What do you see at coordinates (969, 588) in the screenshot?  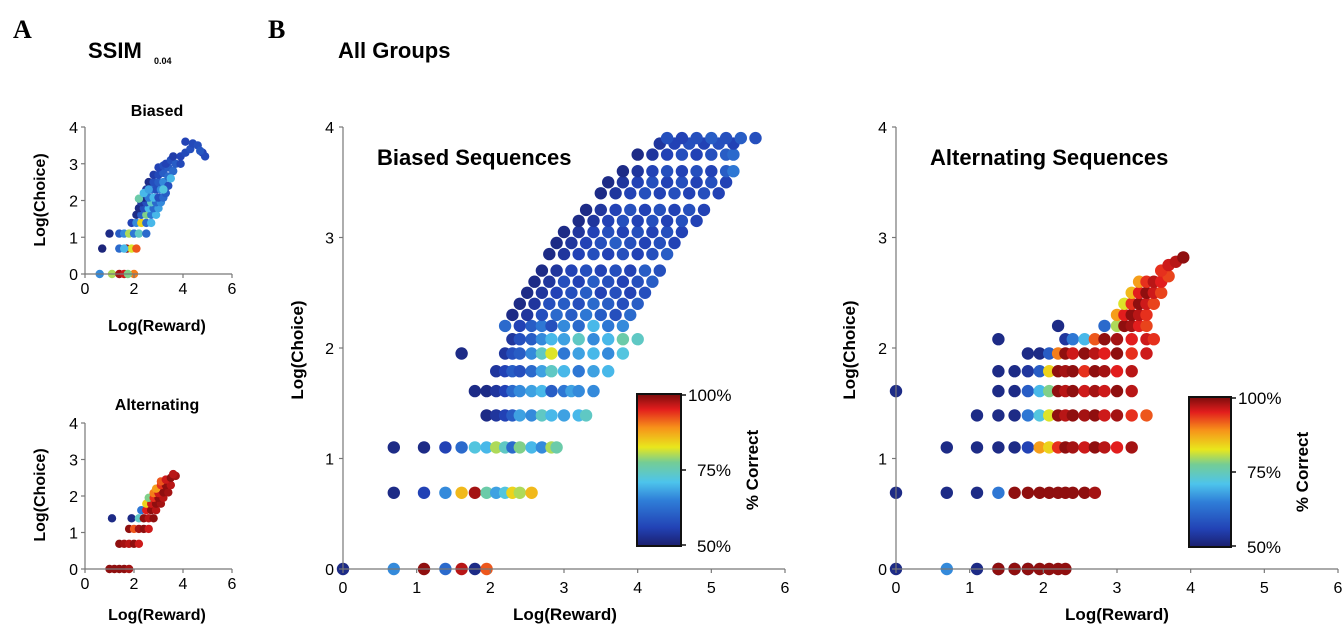 I see `x-tick-label: 1` at bounding box center [969, 588].